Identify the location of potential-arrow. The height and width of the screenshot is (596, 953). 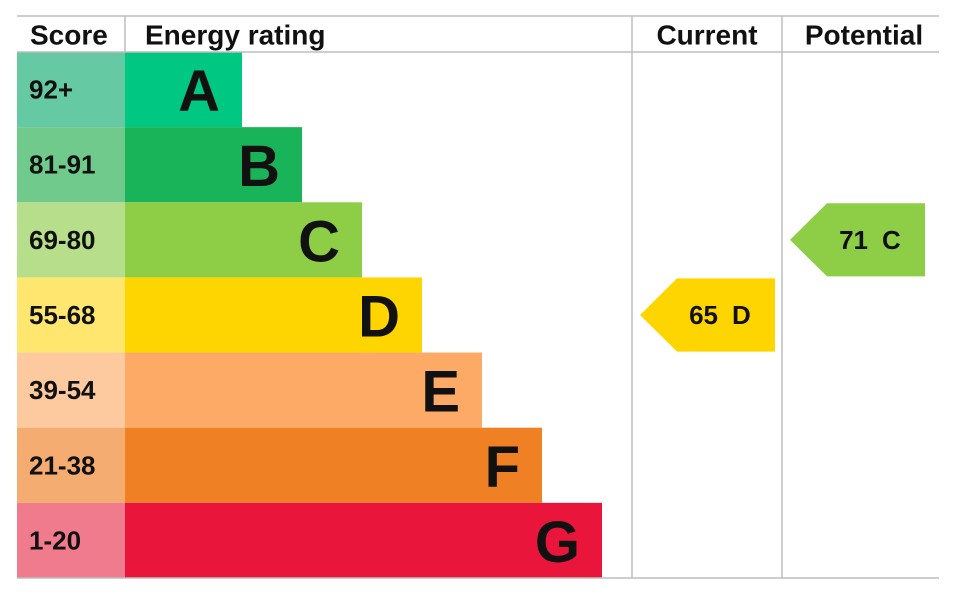
(857, 240).